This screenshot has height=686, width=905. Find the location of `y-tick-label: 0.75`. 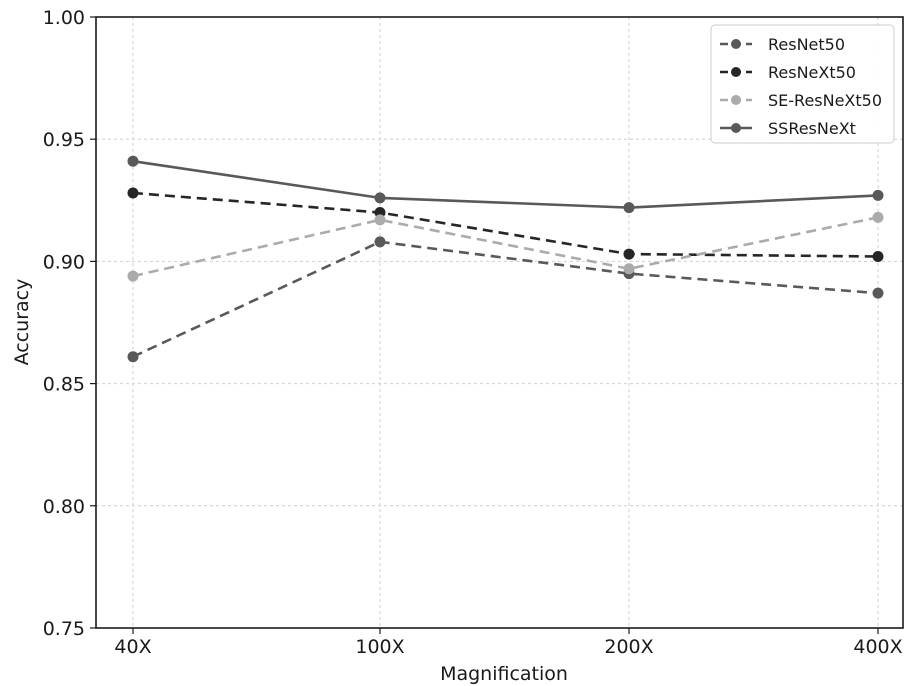

y-tick-label: 0.75 is located at coordinates (64, 629).